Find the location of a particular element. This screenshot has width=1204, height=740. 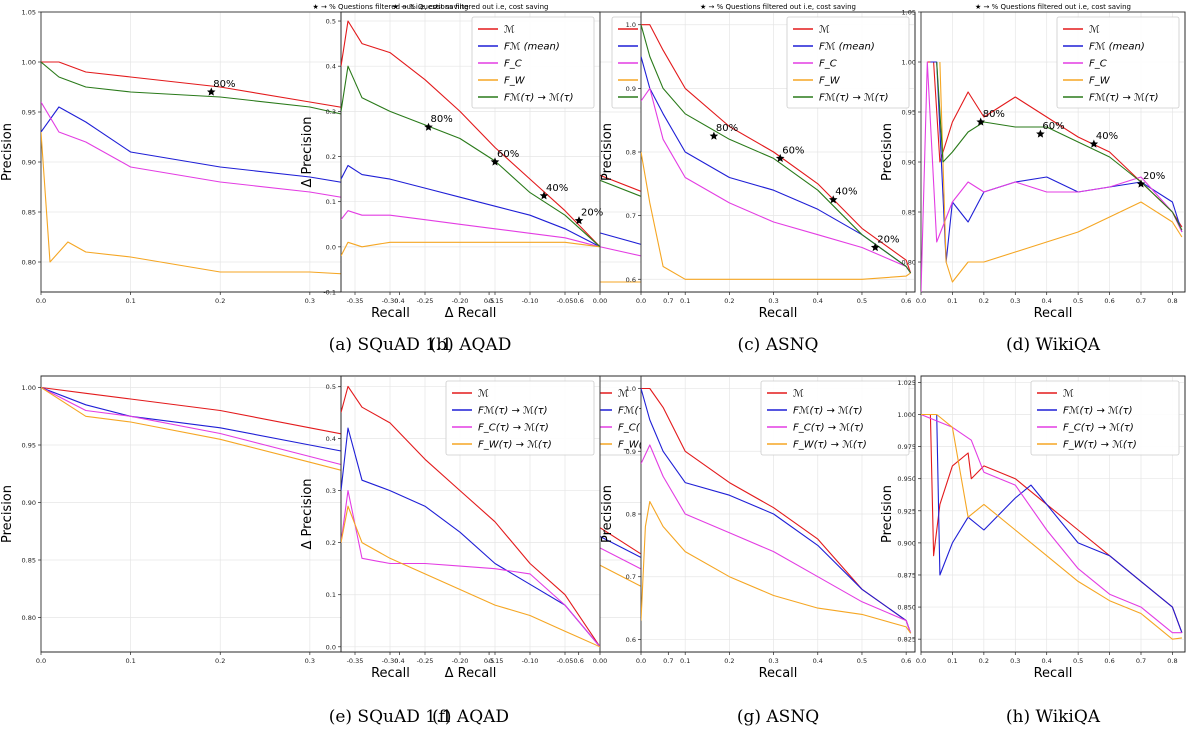

x-tick-label: -0.05 is located at coordinates (565, 661).